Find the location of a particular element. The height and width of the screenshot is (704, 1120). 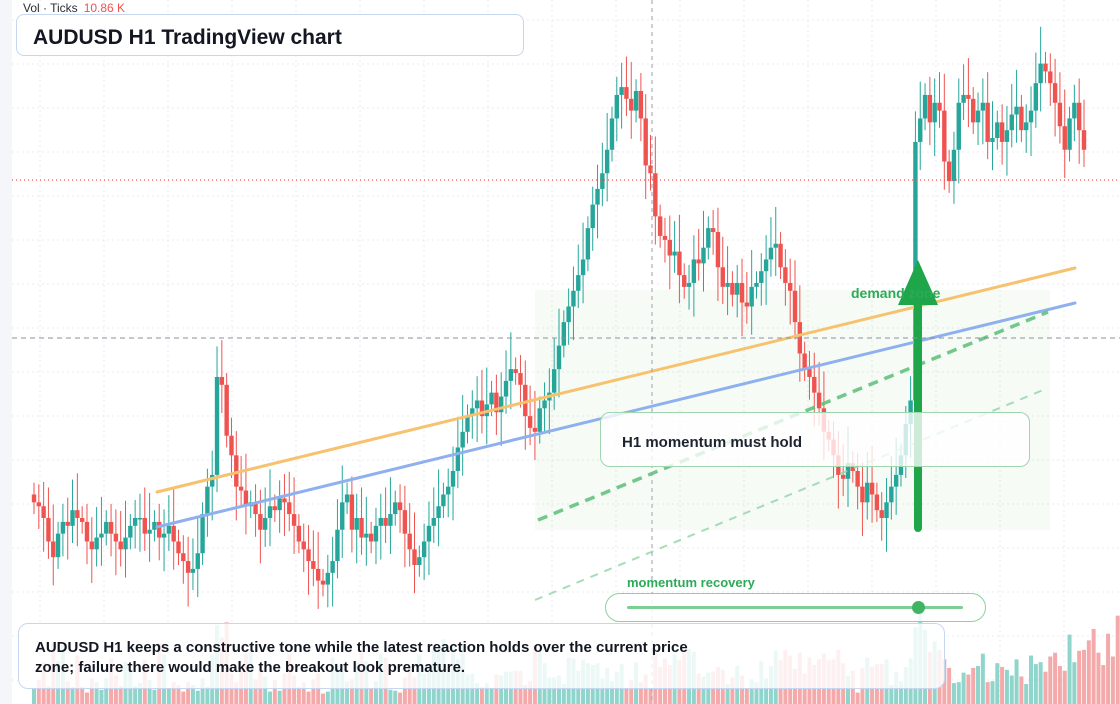

slider-thumb is located at coordinates (918, 607).